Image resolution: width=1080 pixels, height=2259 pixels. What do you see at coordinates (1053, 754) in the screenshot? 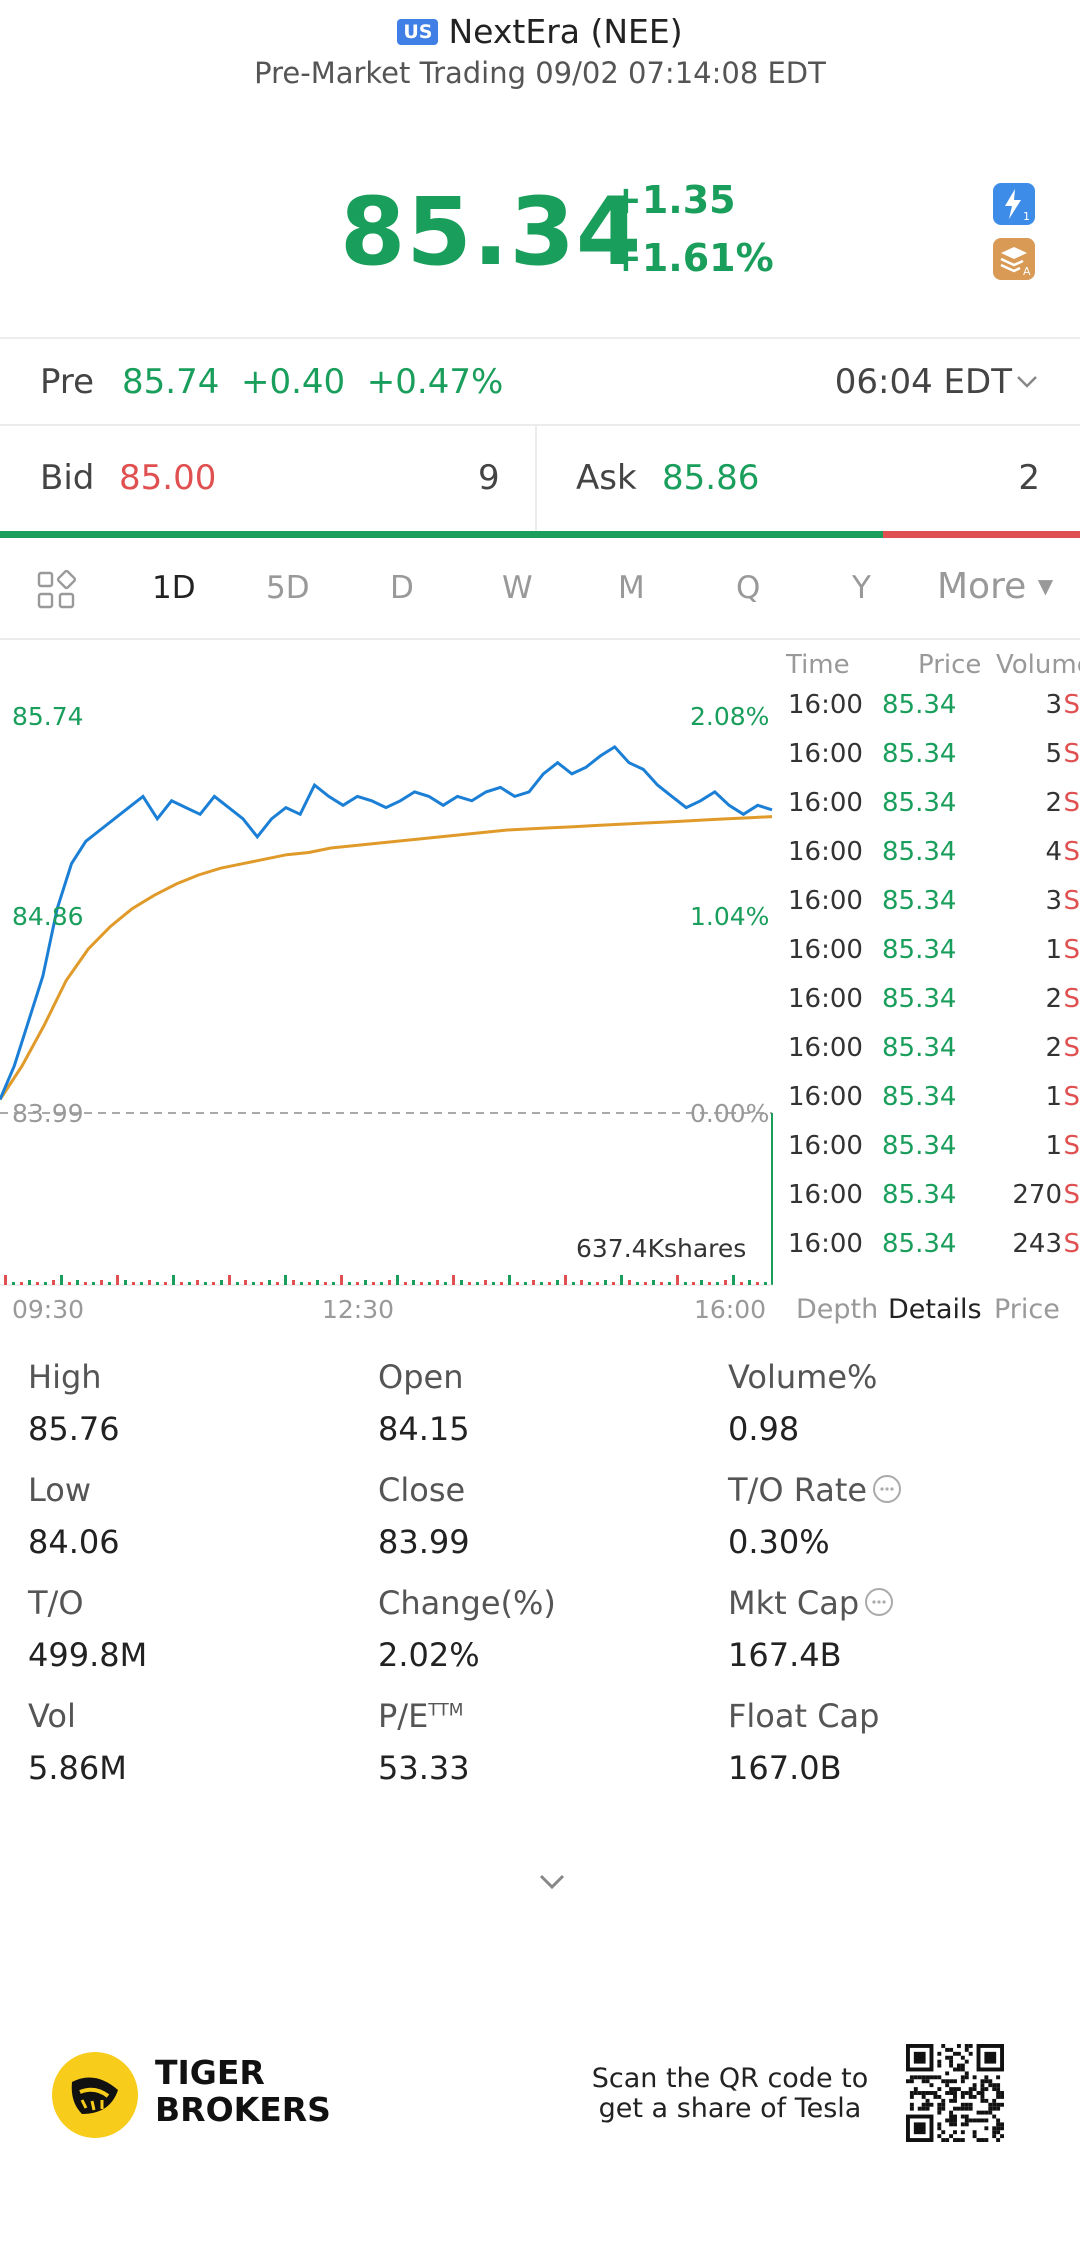
I see `tick-volume: 5` at bounding box center [1053, 754].